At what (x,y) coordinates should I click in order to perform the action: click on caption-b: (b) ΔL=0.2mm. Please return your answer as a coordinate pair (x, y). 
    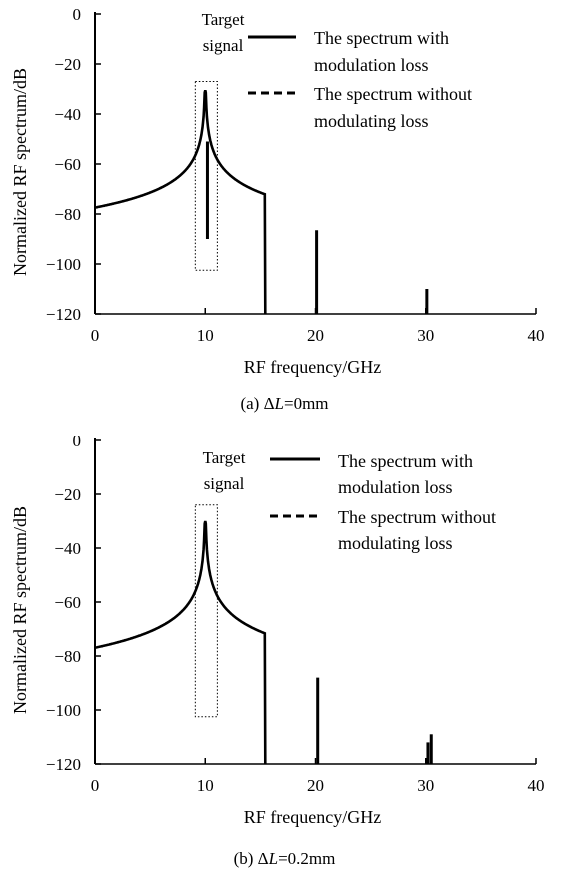
    Looking at the image, I should click on (284, 858).